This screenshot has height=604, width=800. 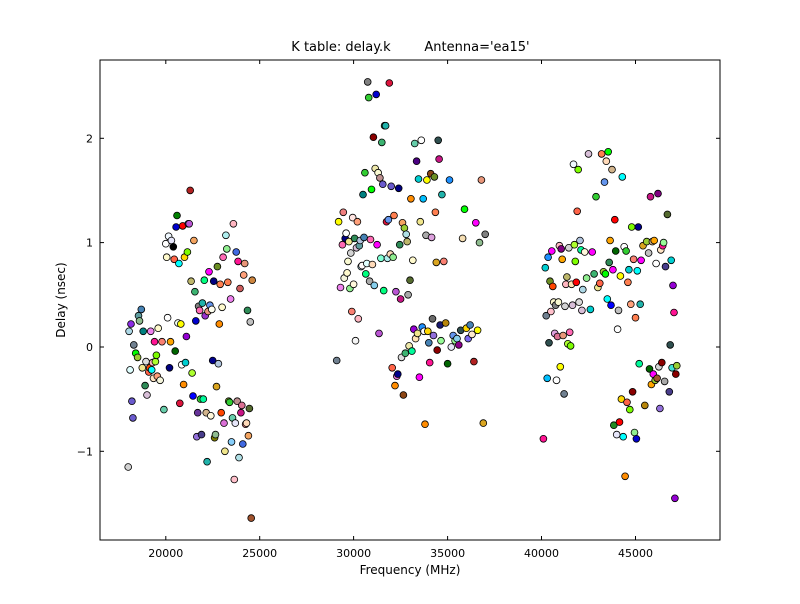 What do you see at coordinates (89, 347) in the screenshot?
I see `y-tick-label: 0` at bounding box center [89, 347].